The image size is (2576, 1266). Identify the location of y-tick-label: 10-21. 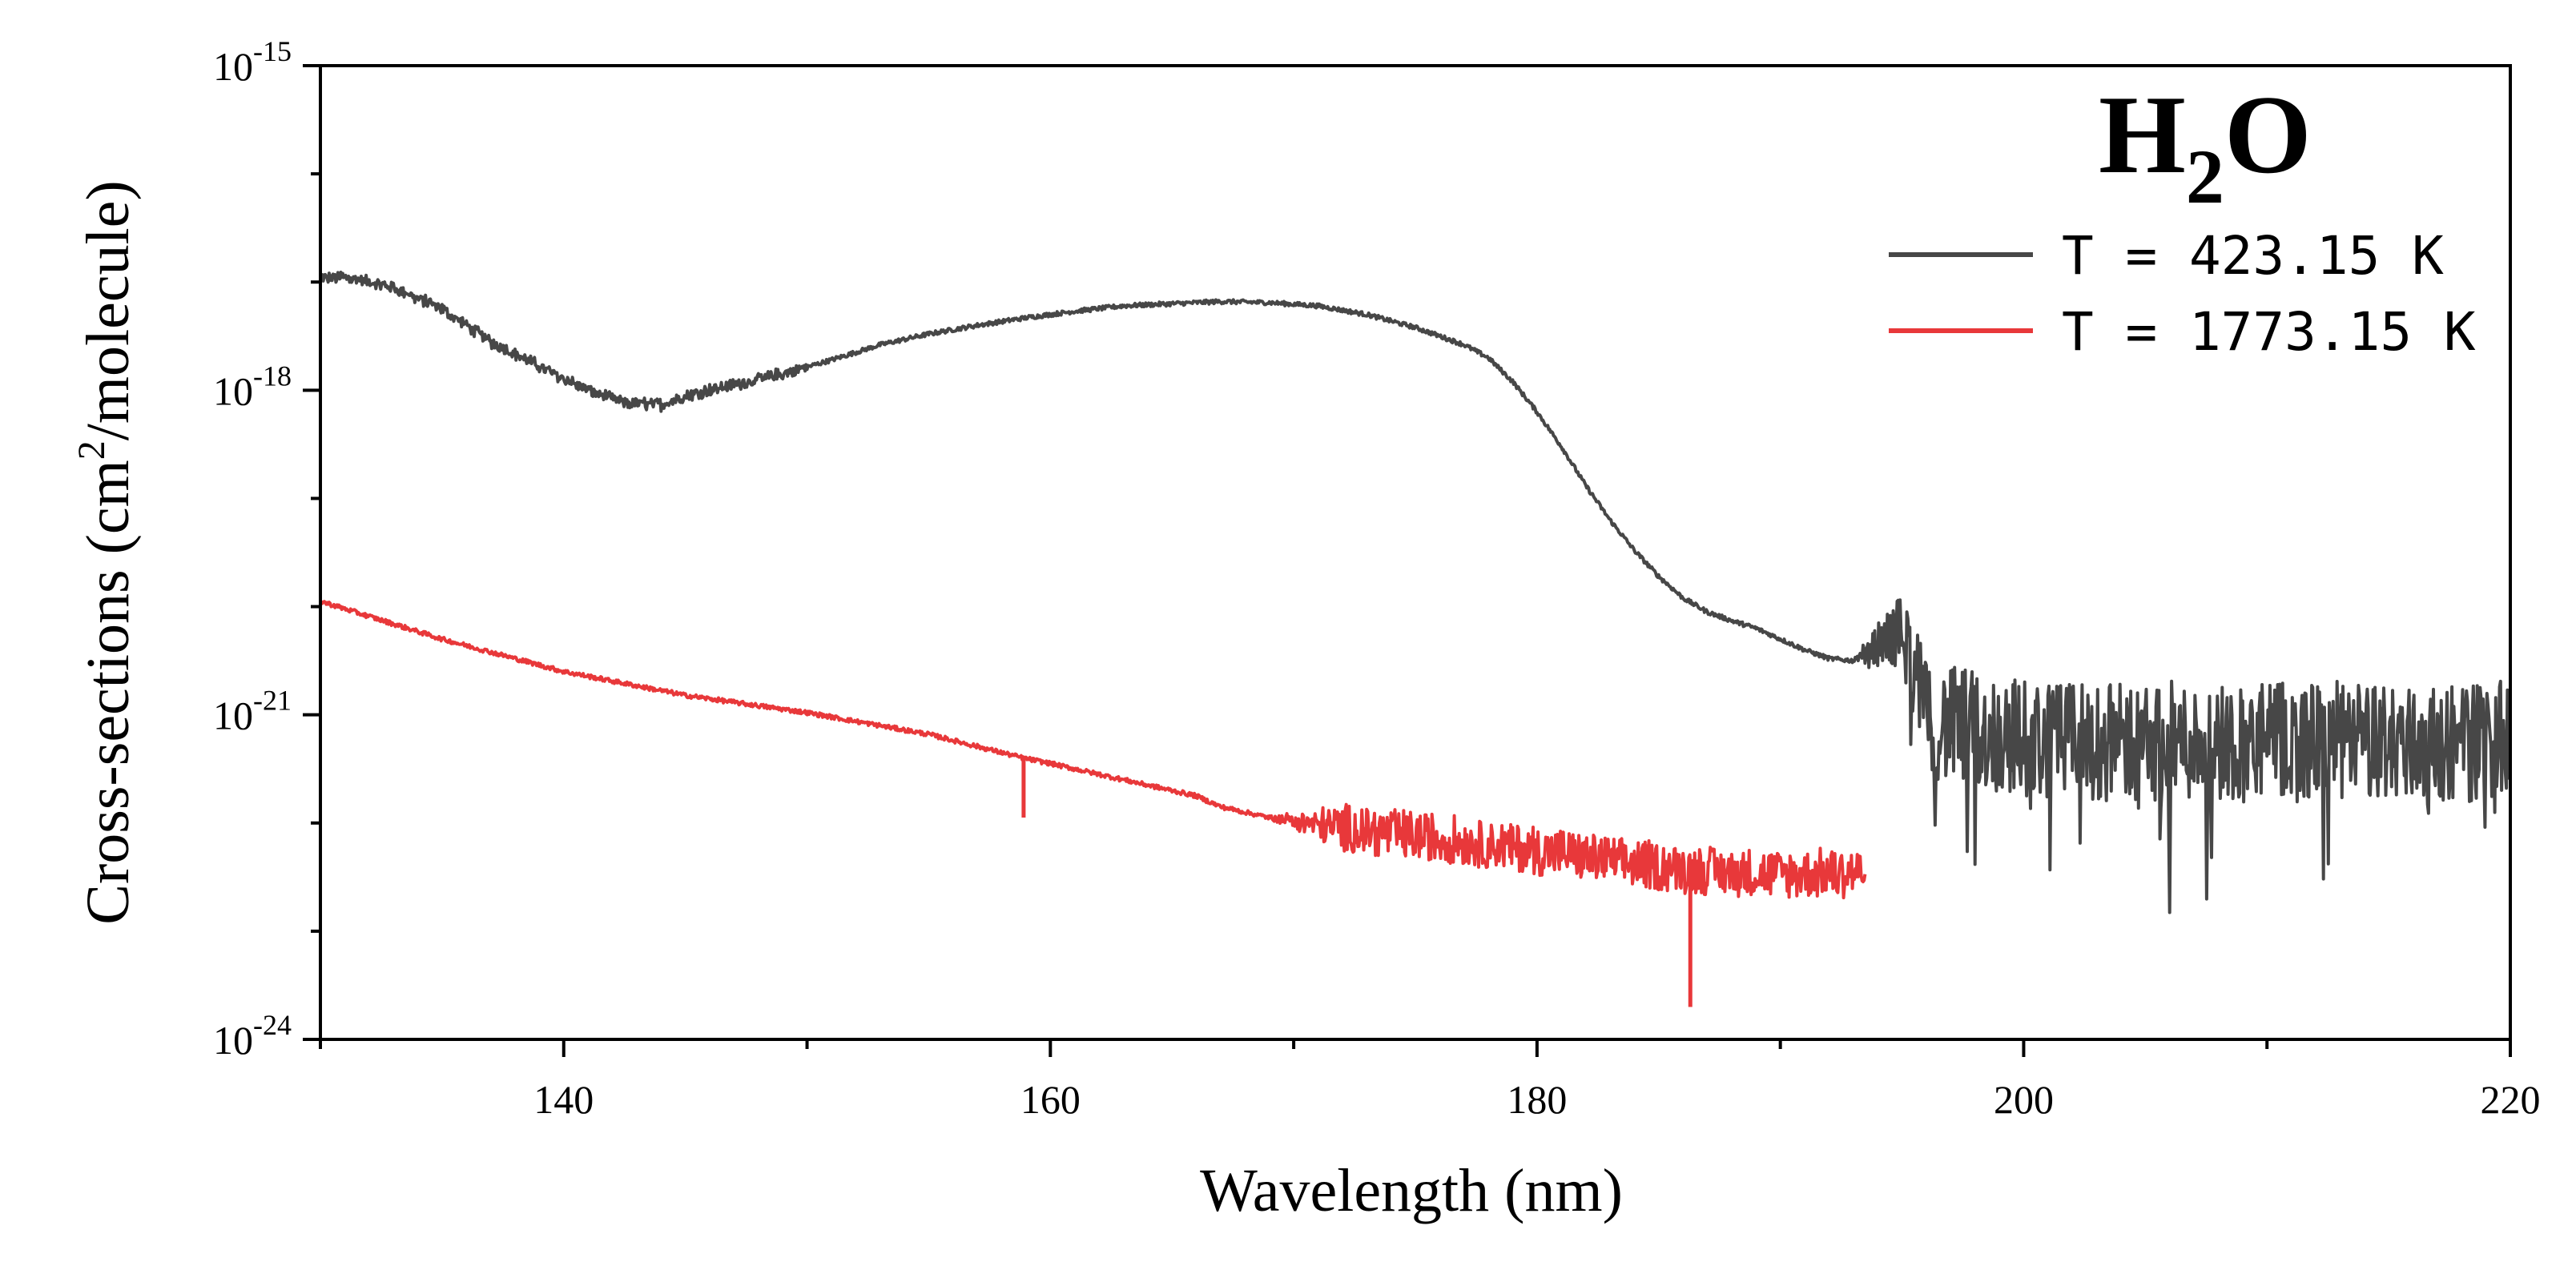
(252, 711).